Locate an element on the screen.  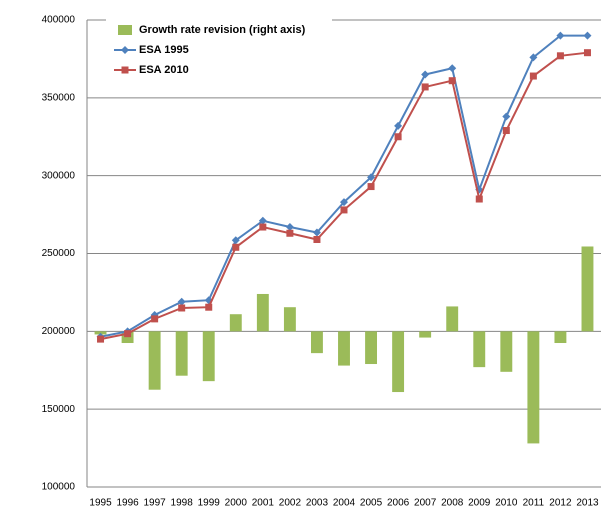
y-tick-label: 100000 is located at coordinates (59, 487).